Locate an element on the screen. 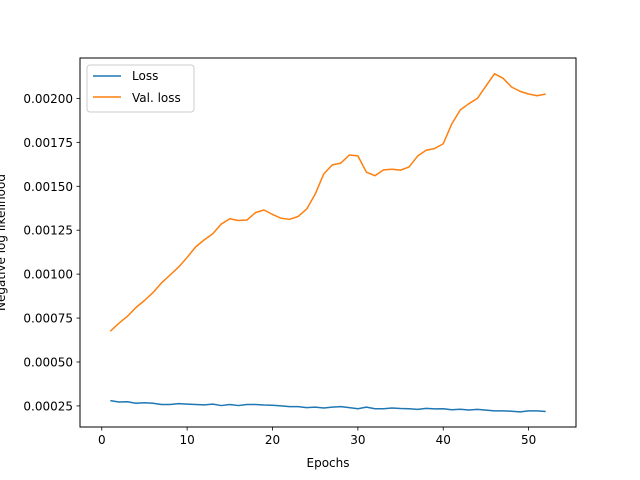 The width and height of the screenshot is (640, 480). x-tick-label: 30 is located at coordinates (357, 440).